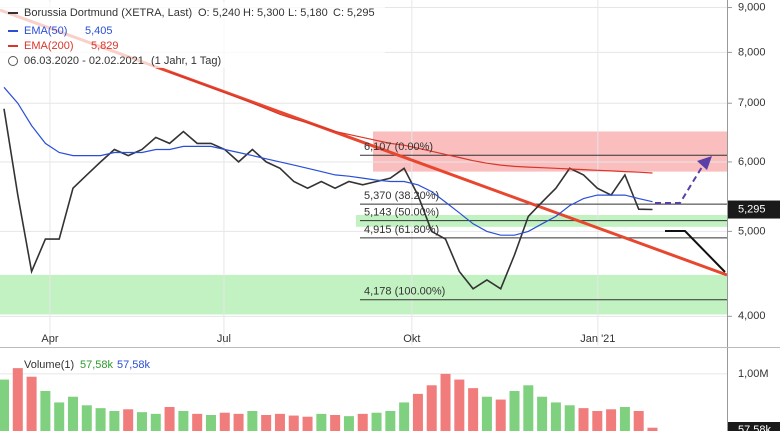  I want to click on volume-tag, so click(754, 426).